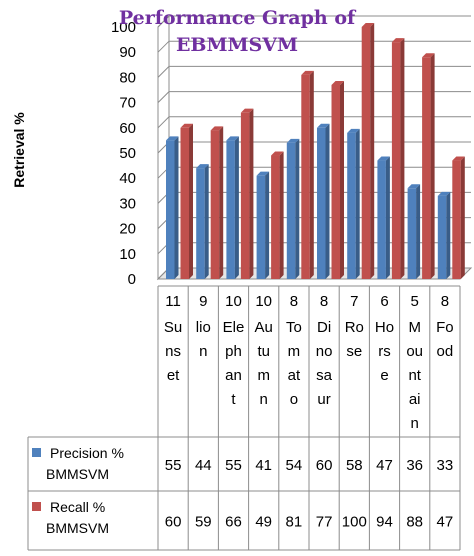  I want to click on data-value: 88, so click(414, 522).